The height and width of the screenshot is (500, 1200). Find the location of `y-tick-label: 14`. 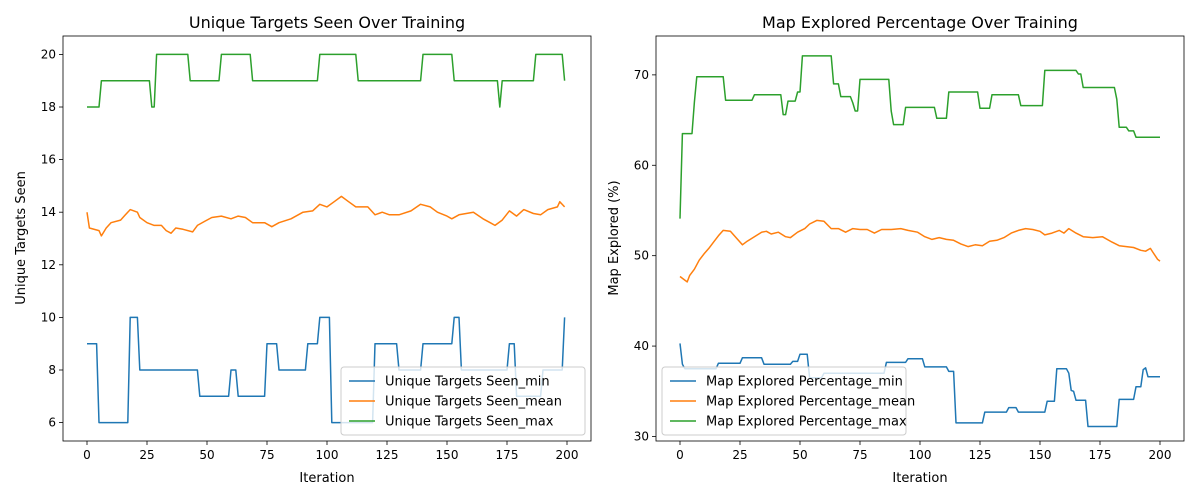

y-tick-label: 14 is located at coordinates (48, 212).